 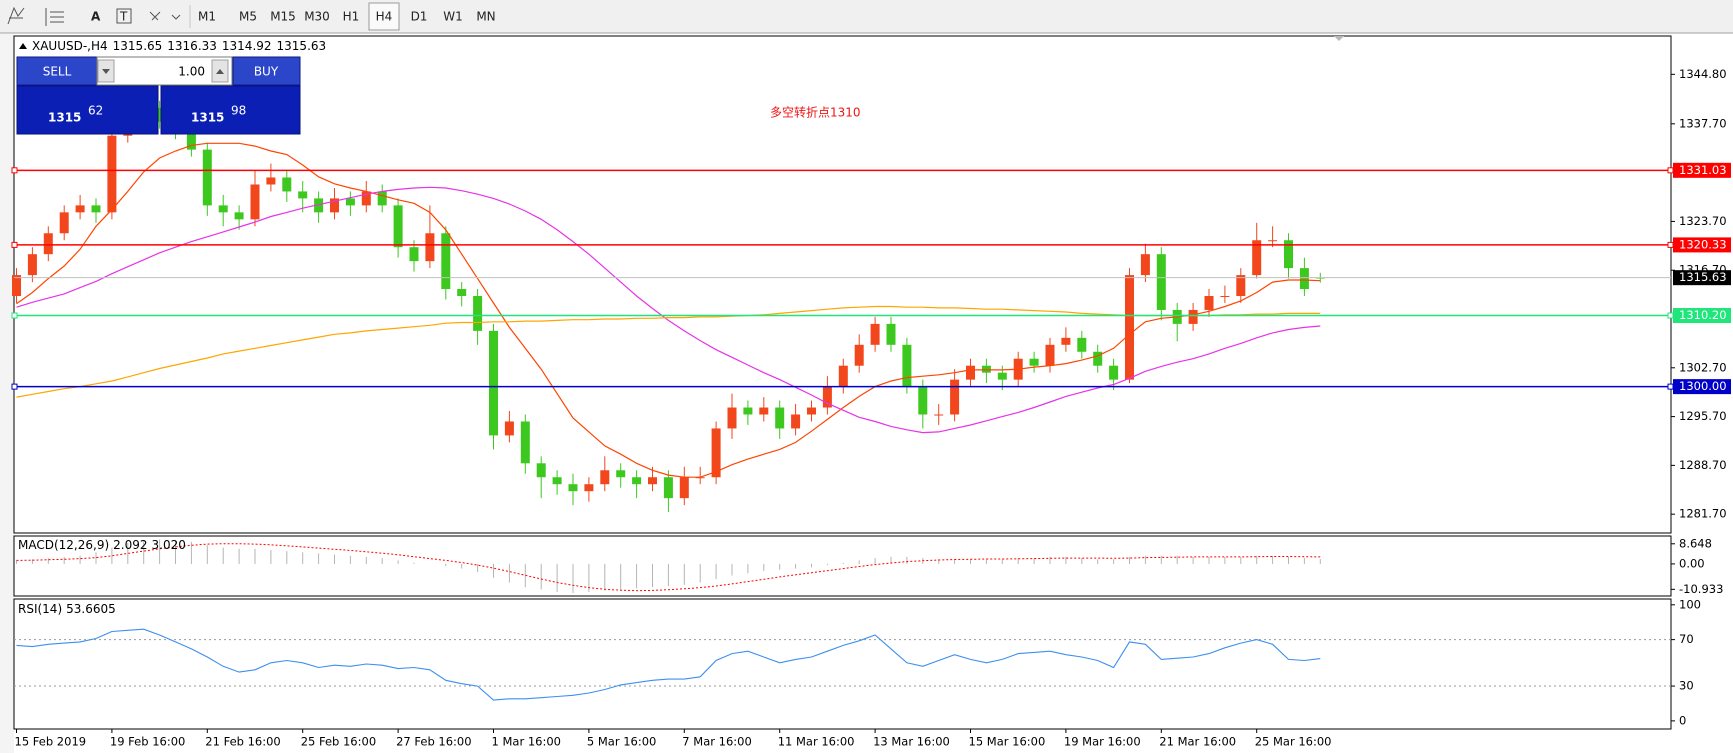 I want to click on collapse-arrow, so click(x=23, y=46).